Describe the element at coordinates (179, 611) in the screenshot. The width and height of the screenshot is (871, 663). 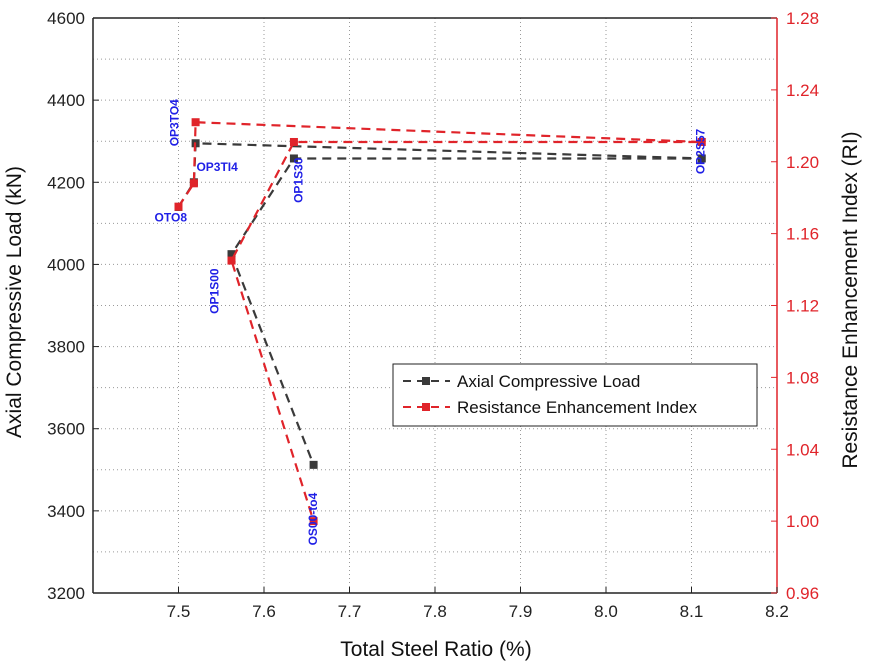
I see `x-tick-label: 7.5` at that location.